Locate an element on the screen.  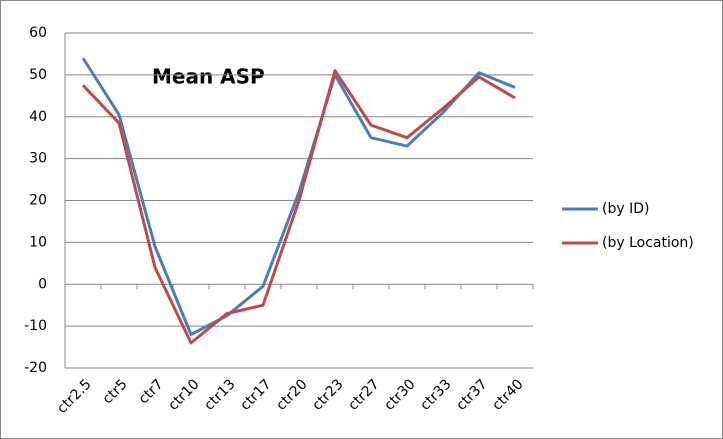
y-tick-label: 0 is located at coordinates (42, 284).